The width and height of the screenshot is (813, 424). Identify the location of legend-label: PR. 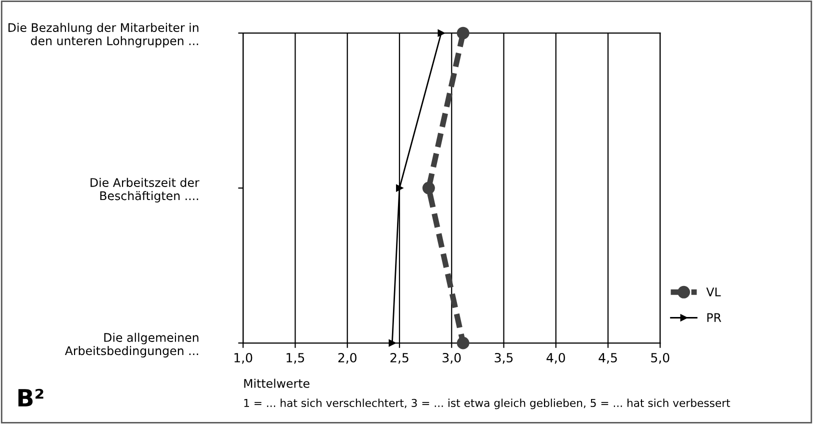
(714, 317).